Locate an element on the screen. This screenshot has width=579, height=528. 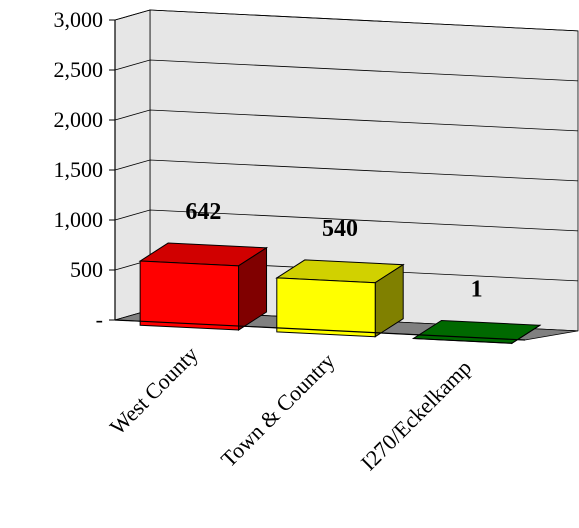
bars is located at coordinates (340, 293).